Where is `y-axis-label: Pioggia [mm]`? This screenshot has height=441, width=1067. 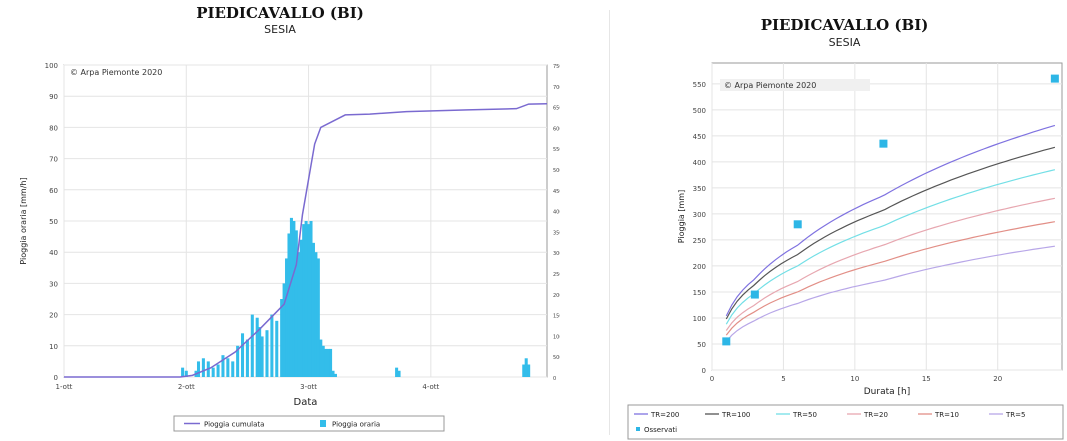
y-axis-label: Pioggia [mm] is located at coordinates (681, 216).